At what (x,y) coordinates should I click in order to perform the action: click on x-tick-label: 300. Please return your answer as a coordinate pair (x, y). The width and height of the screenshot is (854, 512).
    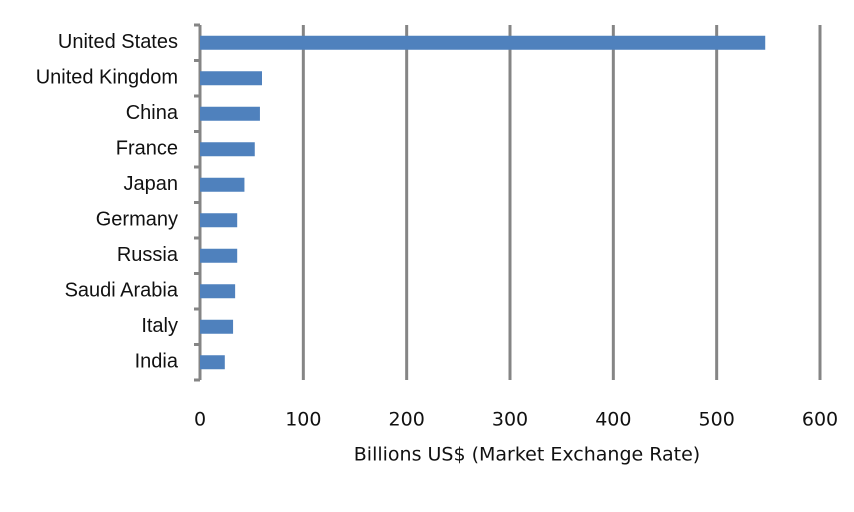
    Looking at the image, I should click on (510, 420).